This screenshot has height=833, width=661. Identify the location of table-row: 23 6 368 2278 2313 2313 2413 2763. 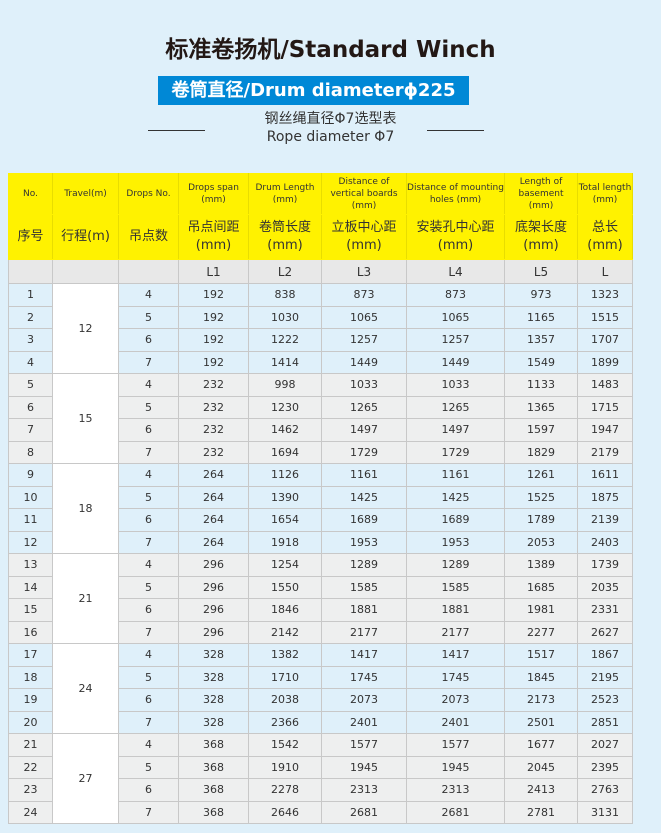
(320, 790).